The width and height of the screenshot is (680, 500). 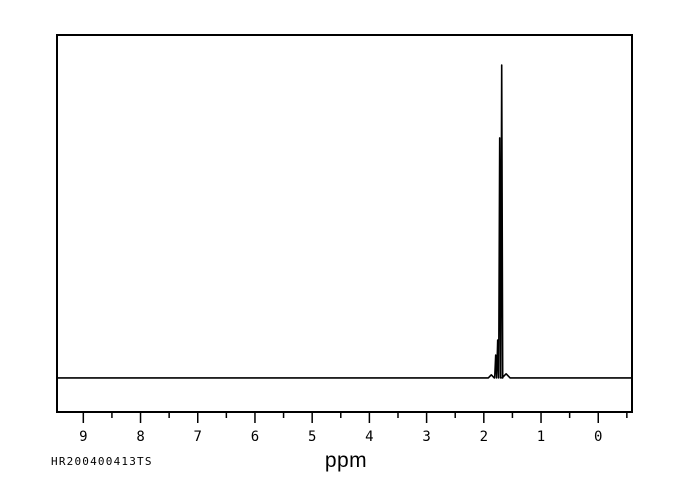 I want to click on x-tick-label: 3, so click(x=426, y=437).